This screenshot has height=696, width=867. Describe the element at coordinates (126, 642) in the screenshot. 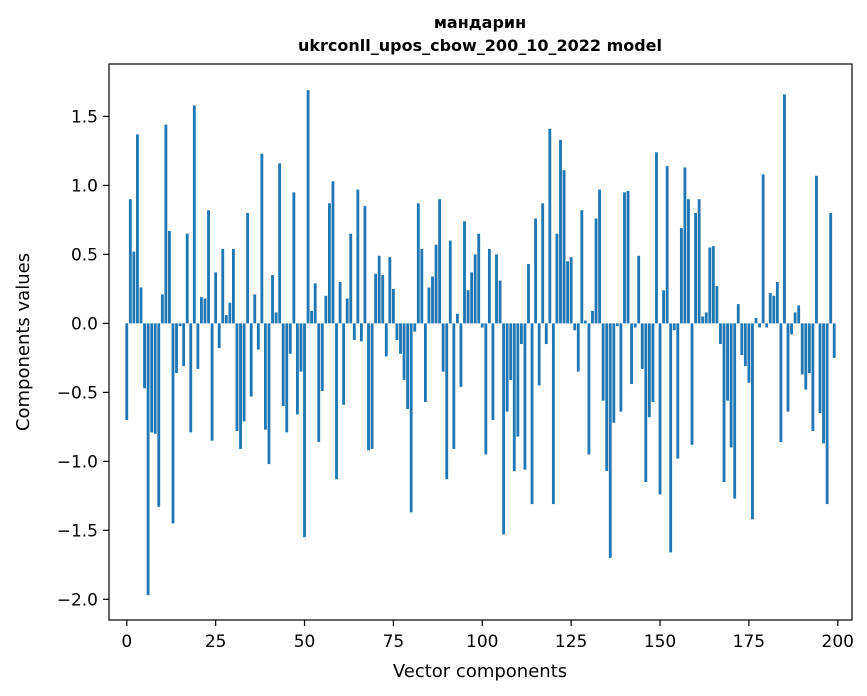

I see `x-tick-label: 0` at that location.